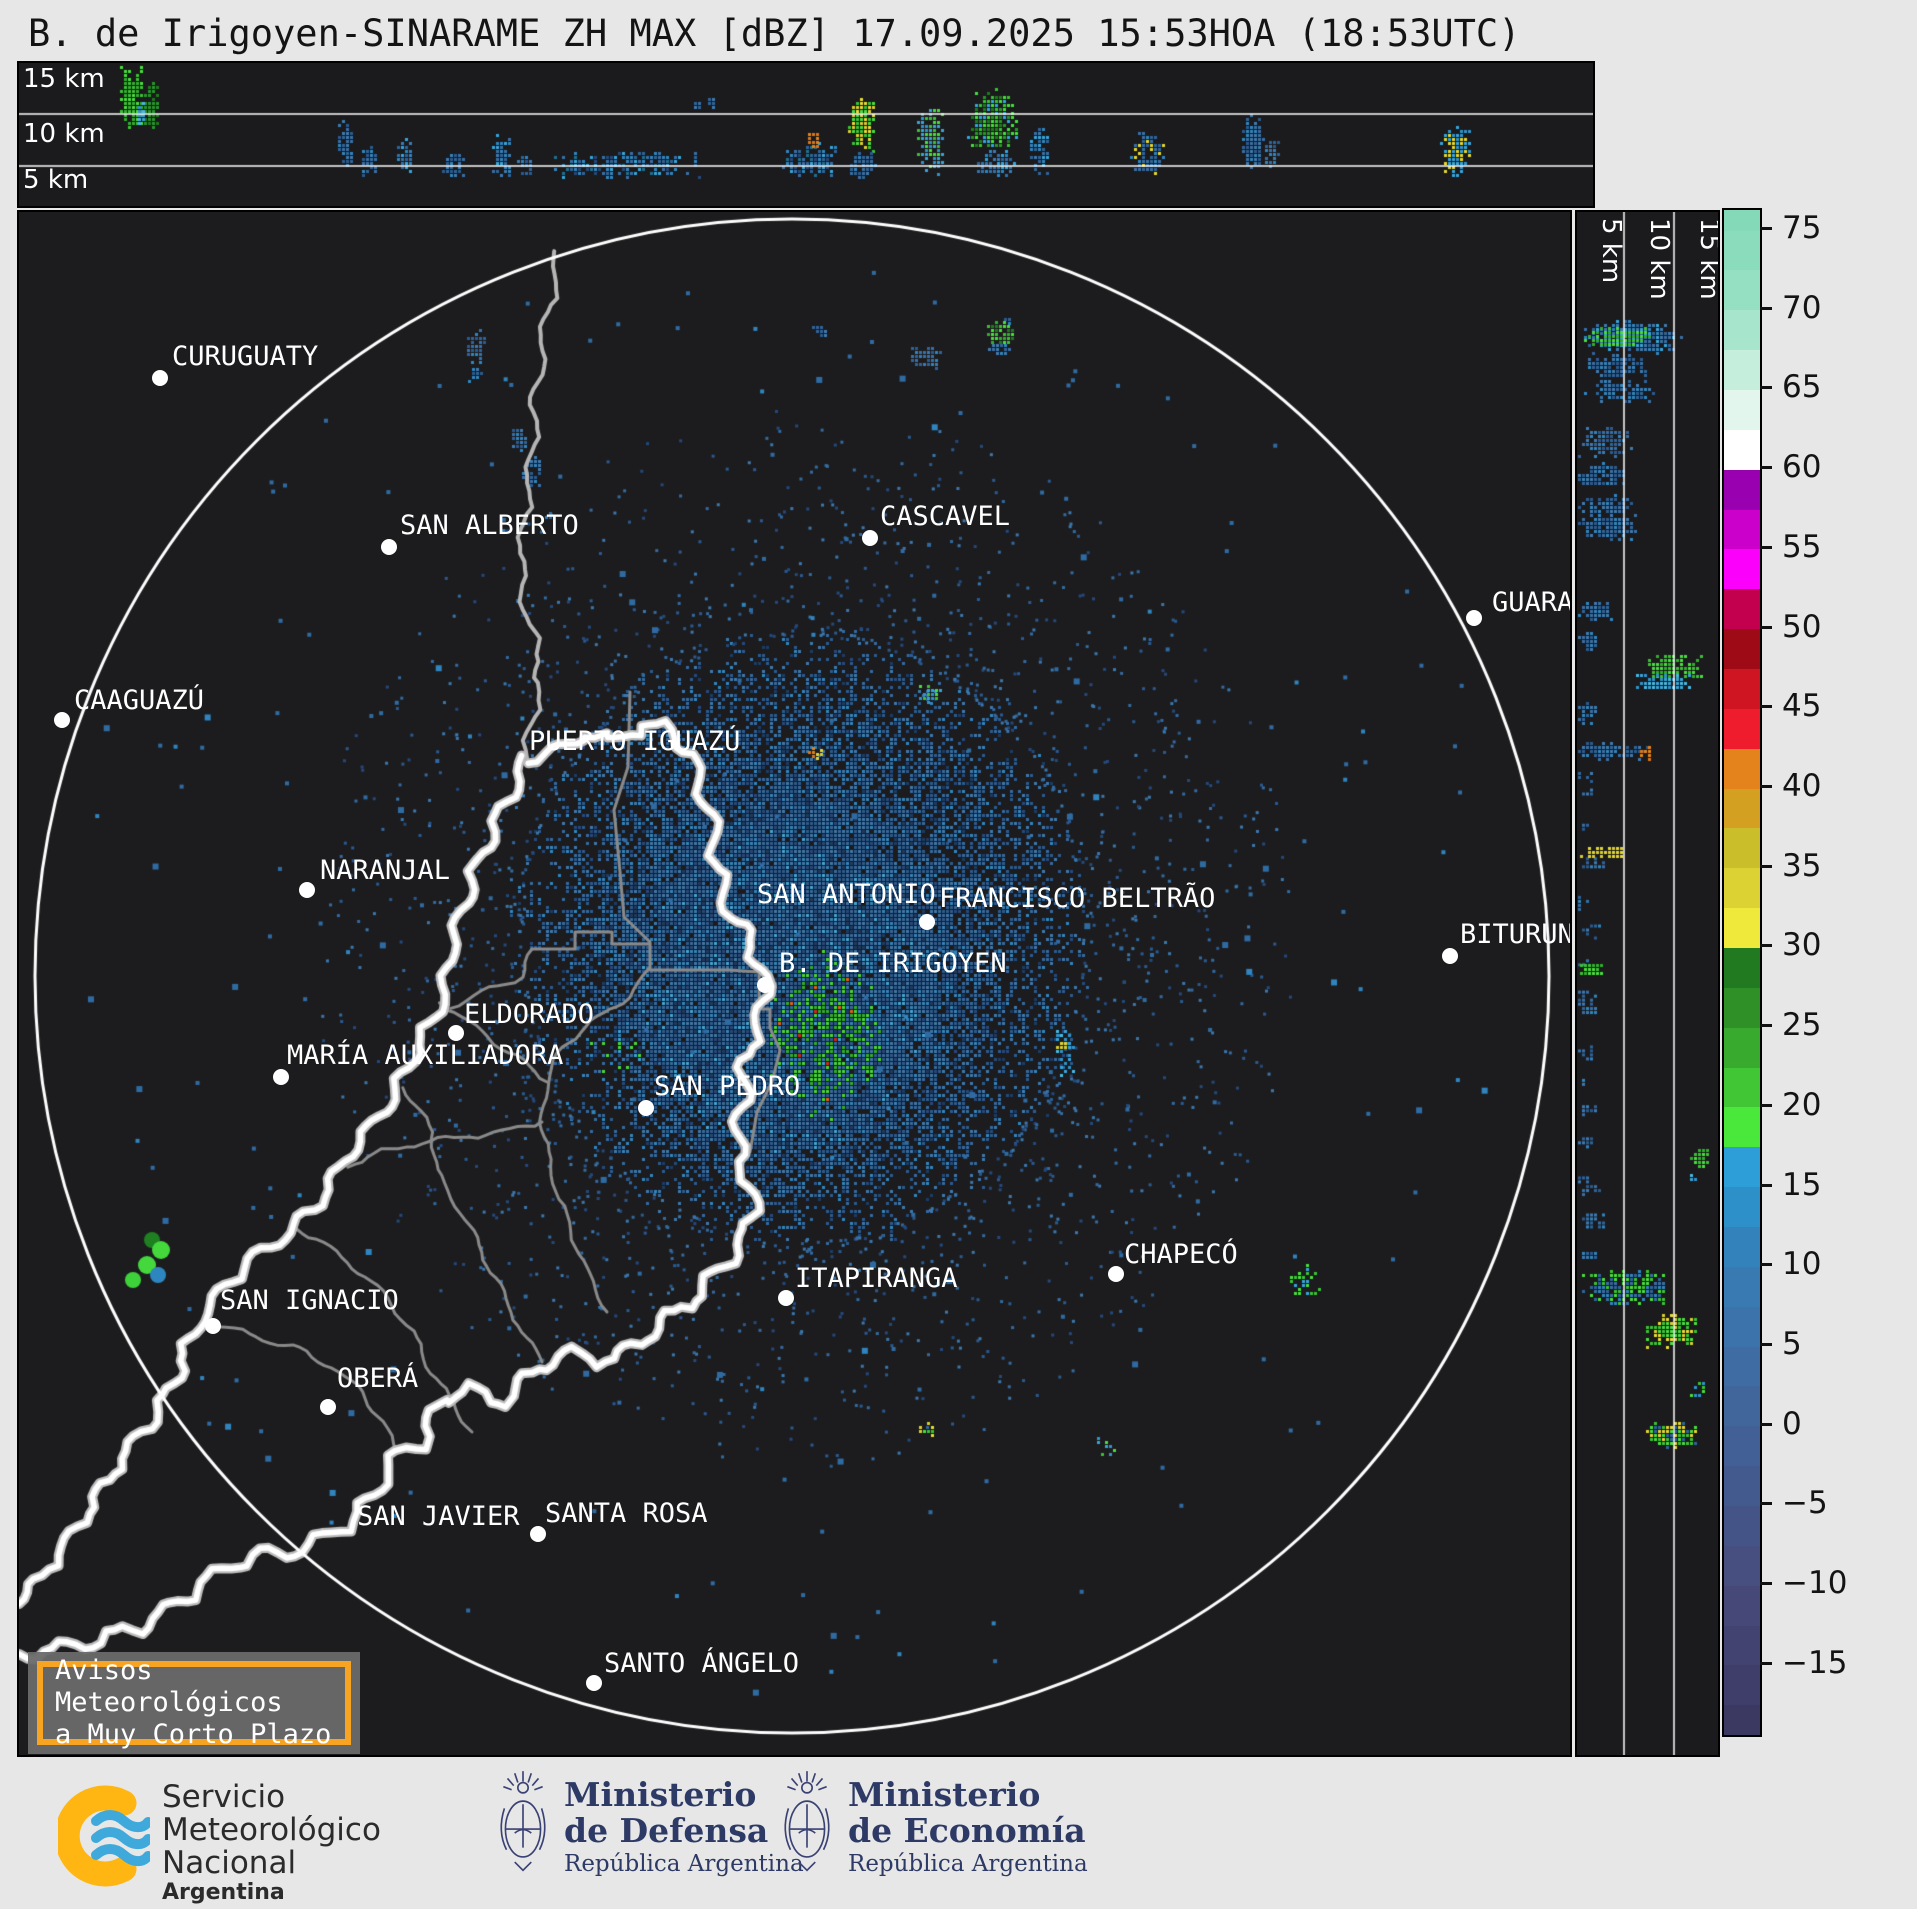  I want to click on colorbar-tick-label: −5, so click(1805, 1503).